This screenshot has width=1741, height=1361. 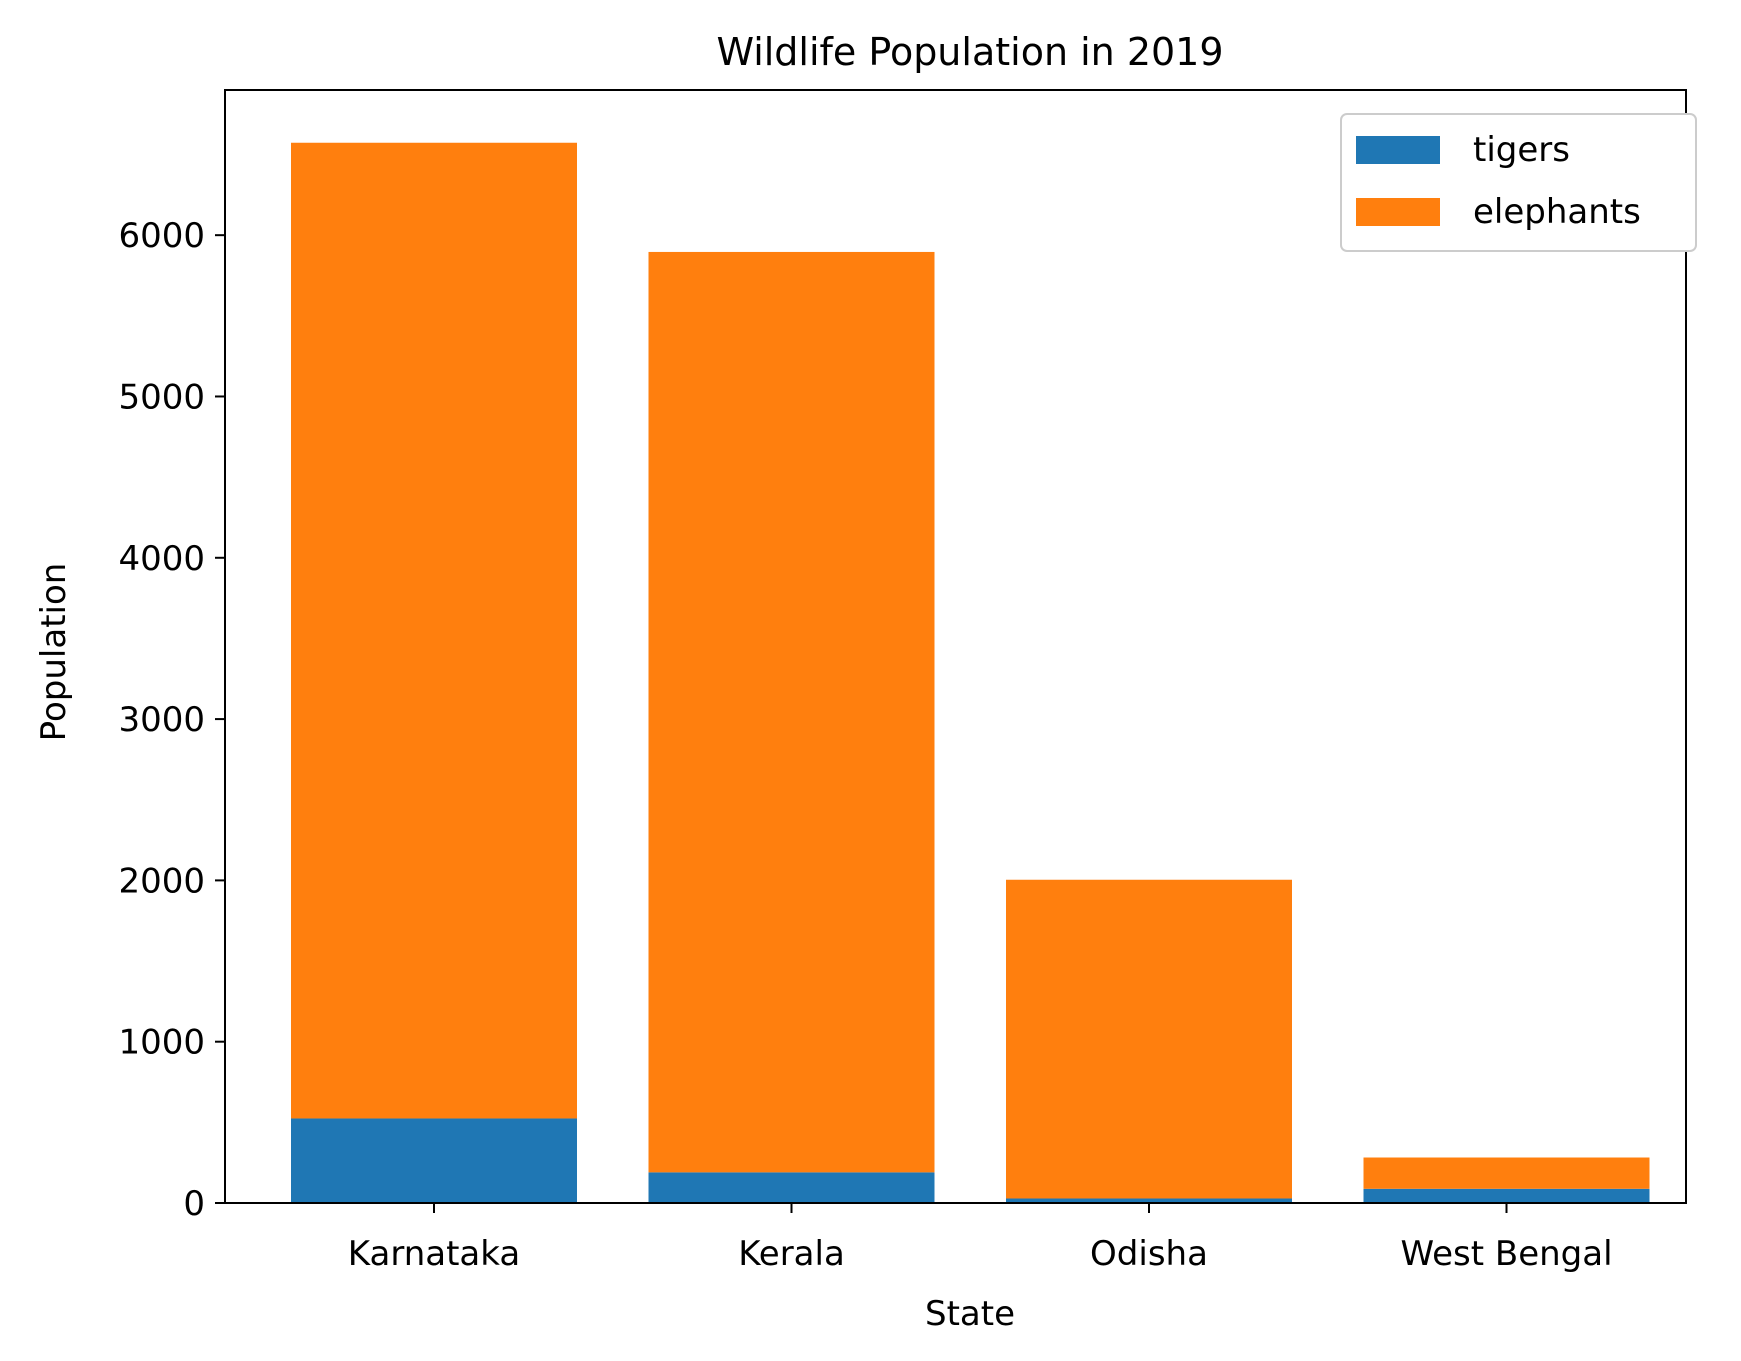 I want to click on y-tick-label: 3000, so click(x=161, y=720).